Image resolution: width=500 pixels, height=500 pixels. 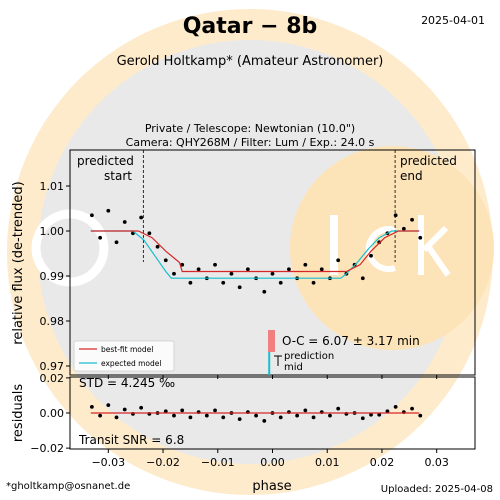 I want to click on x-axis-label: phase, so click(x=271, y=486).